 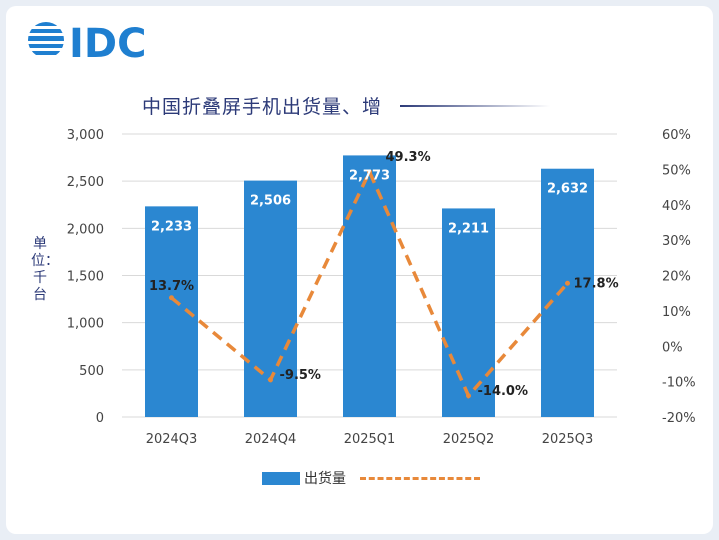 I want to click on y-tick-label-left: 2,500, so click(x=85, y=182).